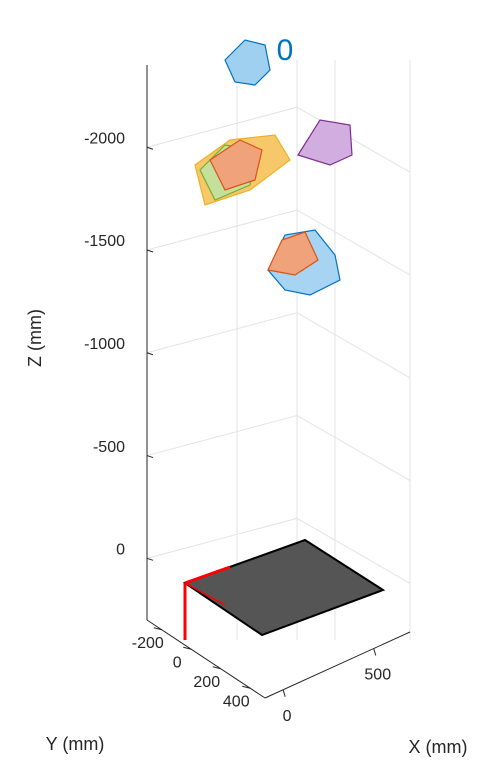 This screenshot has height=772, width=492. I want to click on x-axis-label: X (mm), so click(438, 747).